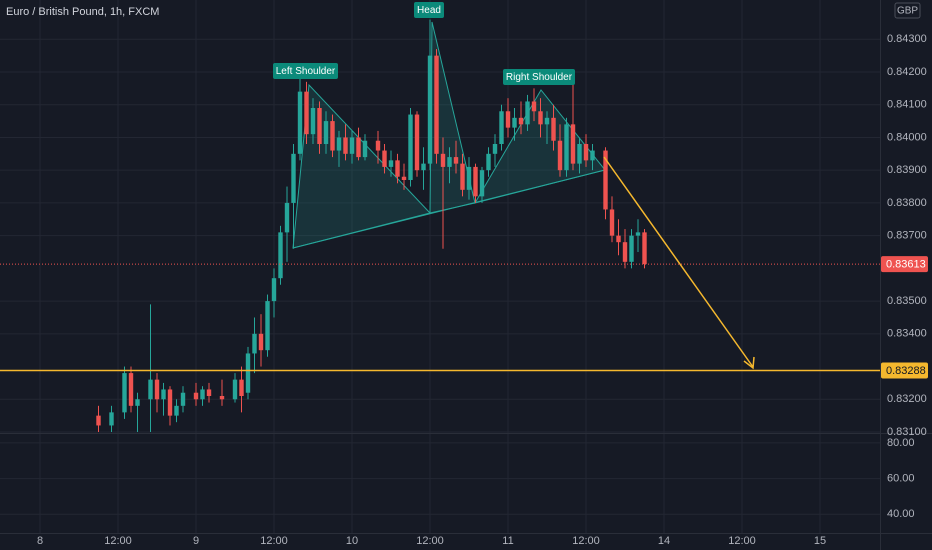  Describe the element at coordinates (907, 432) in the screenshot. I see `y-tick-label: 0.83100` at that location.